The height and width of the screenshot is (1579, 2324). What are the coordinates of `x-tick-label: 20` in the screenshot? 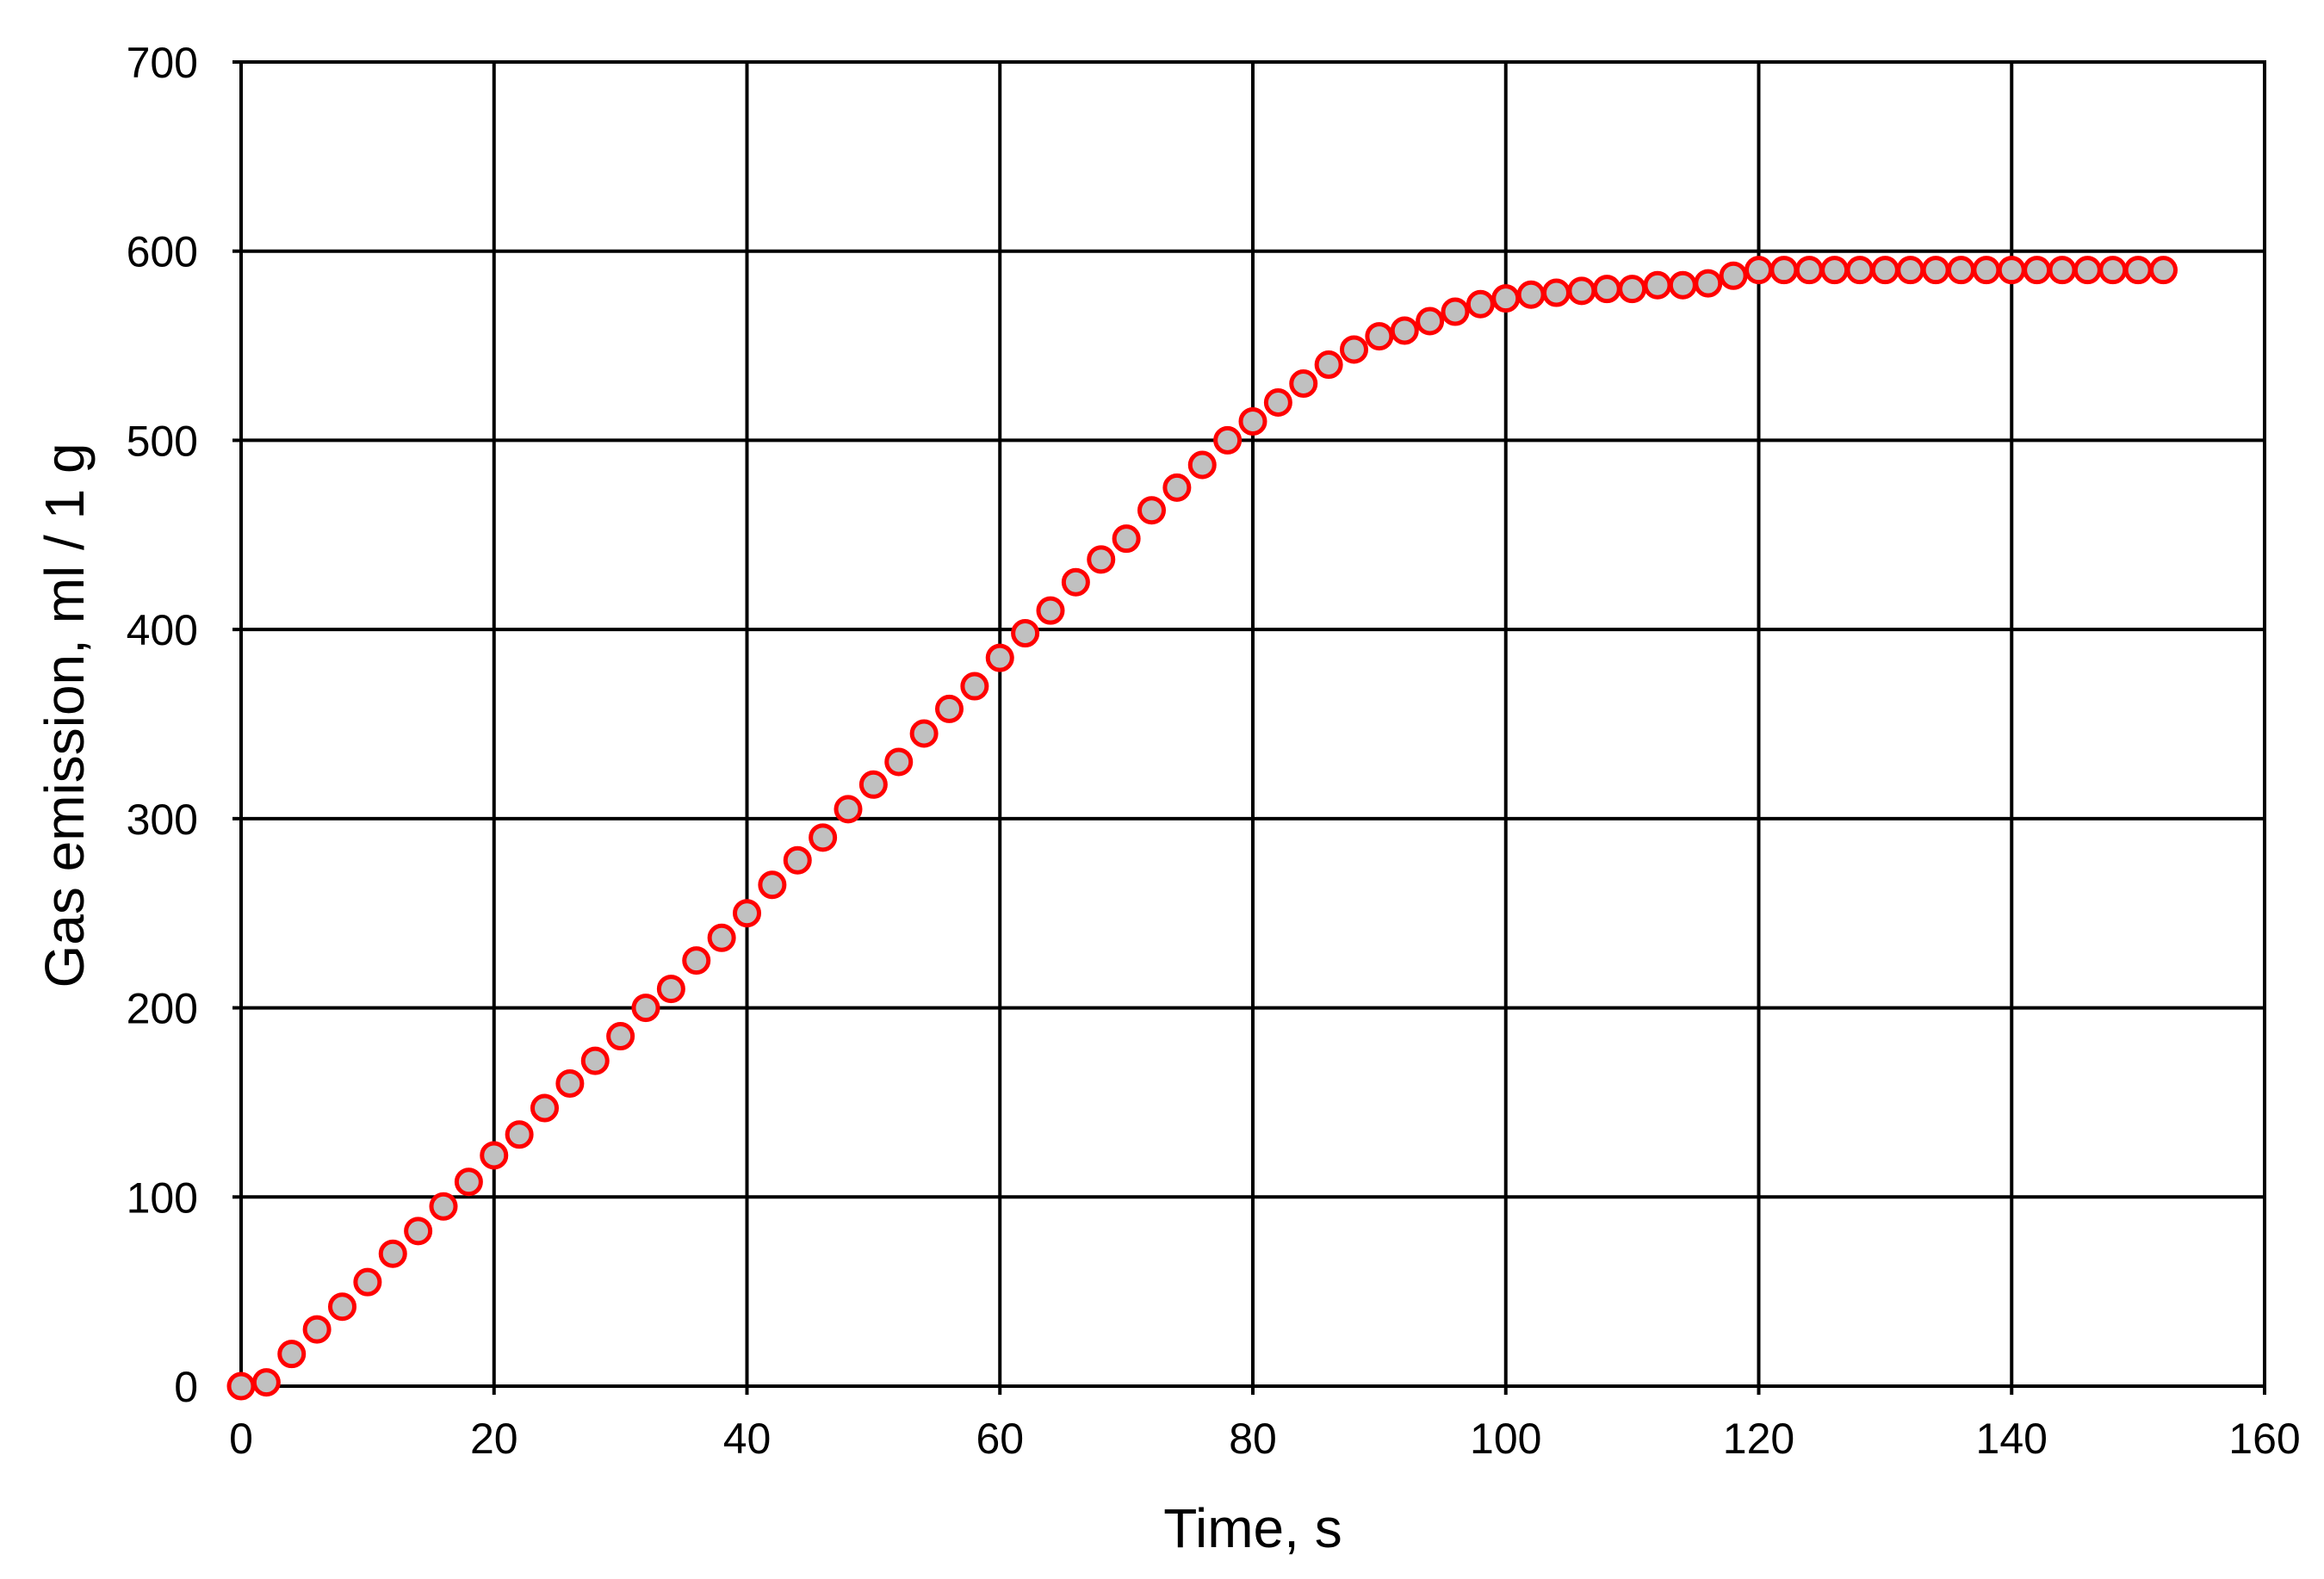 It's located at (494, 1439).